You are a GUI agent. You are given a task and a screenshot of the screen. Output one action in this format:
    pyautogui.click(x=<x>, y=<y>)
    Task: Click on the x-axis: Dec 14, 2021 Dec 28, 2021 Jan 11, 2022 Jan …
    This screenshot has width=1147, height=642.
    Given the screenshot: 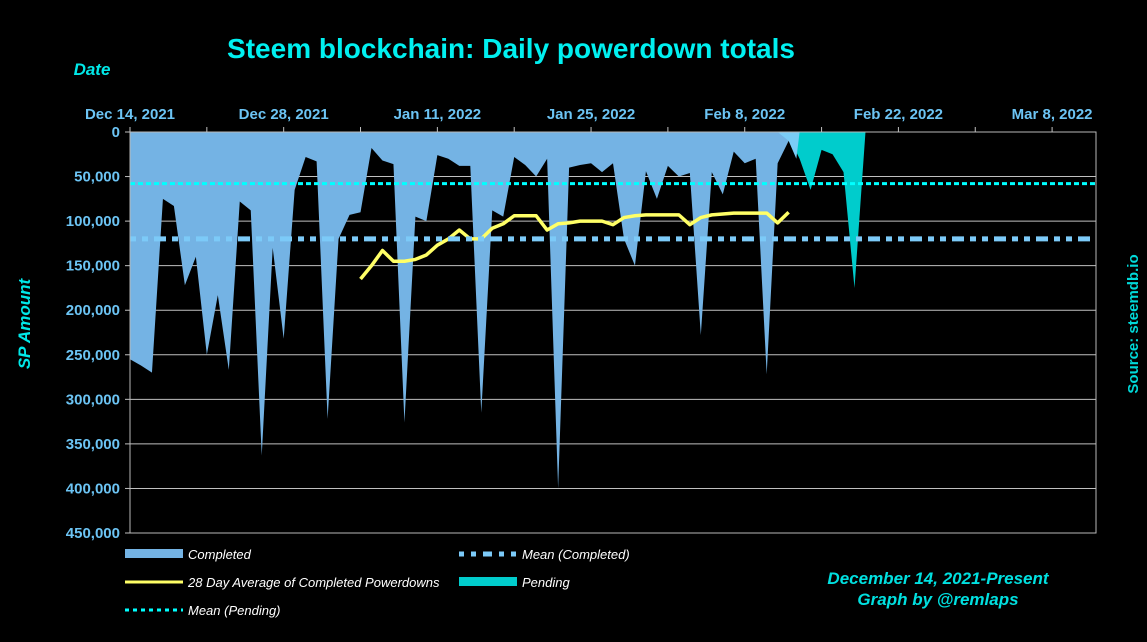 What is the action you would take?
    pyautogui.click(x=589, y=119)
    